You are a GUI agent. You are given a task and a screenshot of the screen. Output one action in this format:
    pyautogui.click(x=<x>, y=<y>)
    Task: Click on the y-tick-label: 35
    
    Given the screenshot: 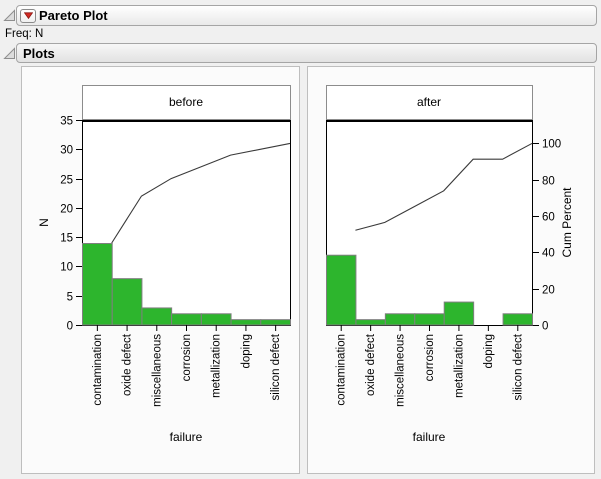 What is the action you would take?
    pyautogui.click(x=66, y=122)
    